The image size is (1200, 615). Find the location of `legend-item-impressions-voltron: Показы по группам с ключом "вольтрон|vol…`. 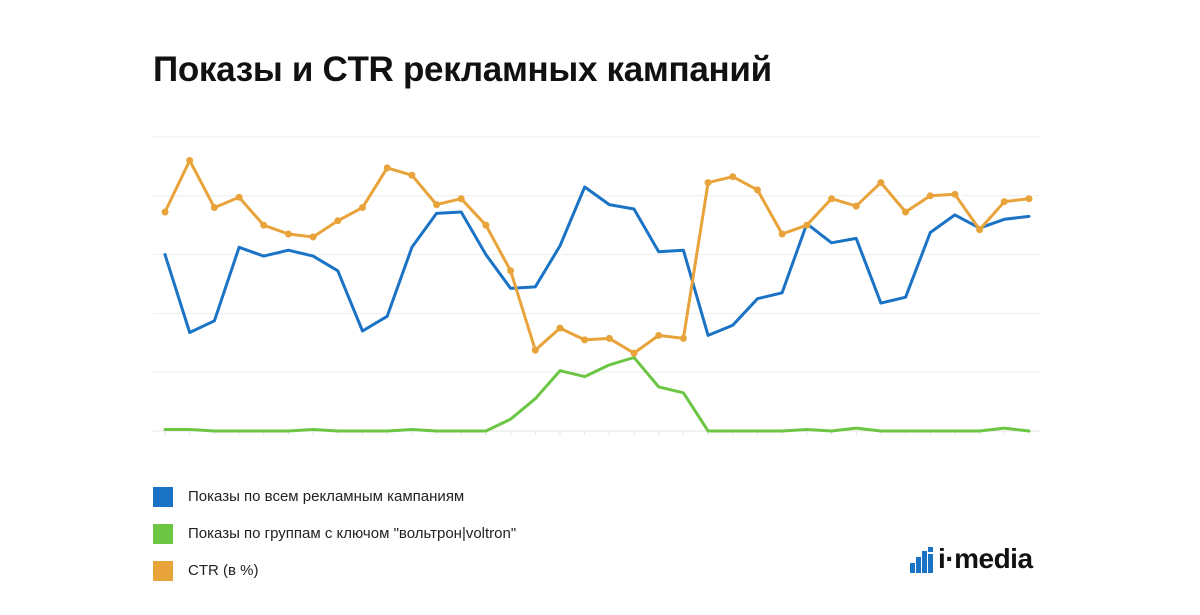

legend-item-impressions-voltron: Показы по группам с ключом "вольтрон|vol… is located at coordinates (334, 533).